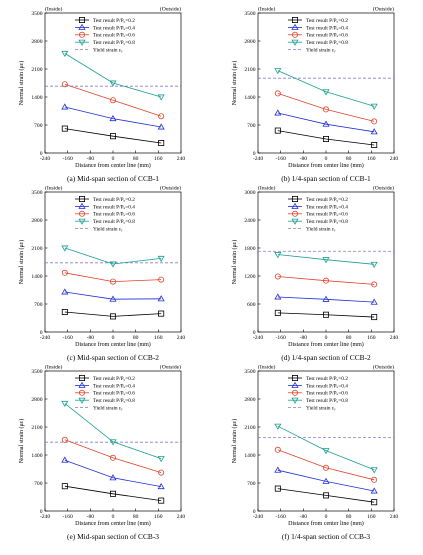 The image size is (423, 555). I want to click on outside-label: (Outside), so click(383, 367).